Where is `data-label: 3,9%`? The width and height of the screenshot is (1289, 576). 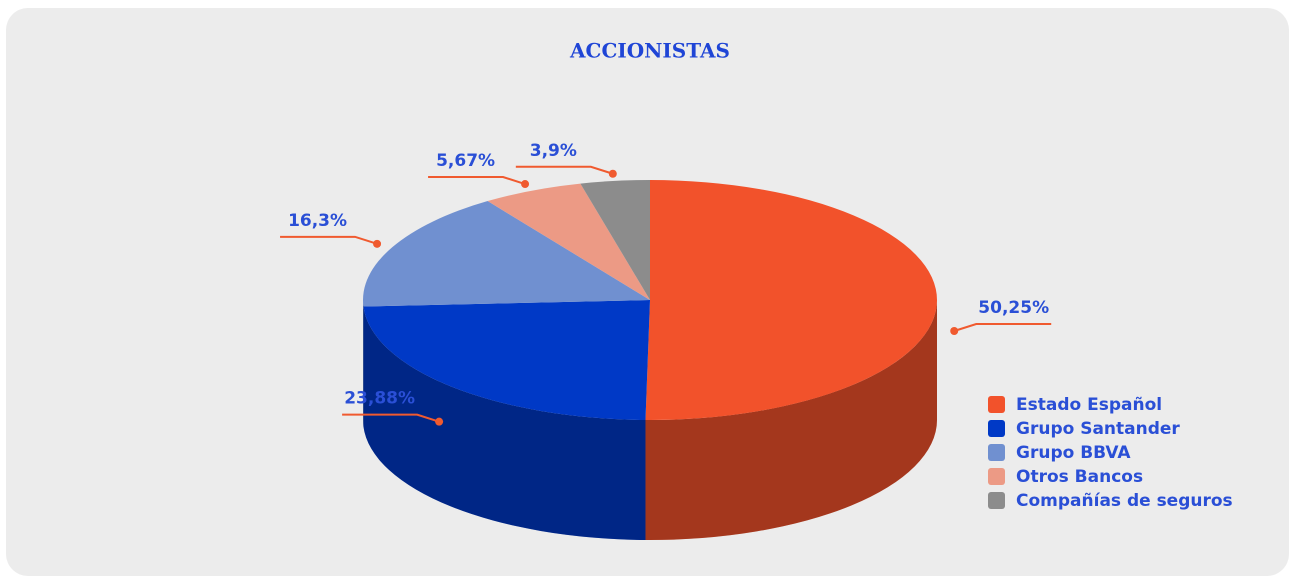
data-label: 3,9% is located at coordinates (553, 151).